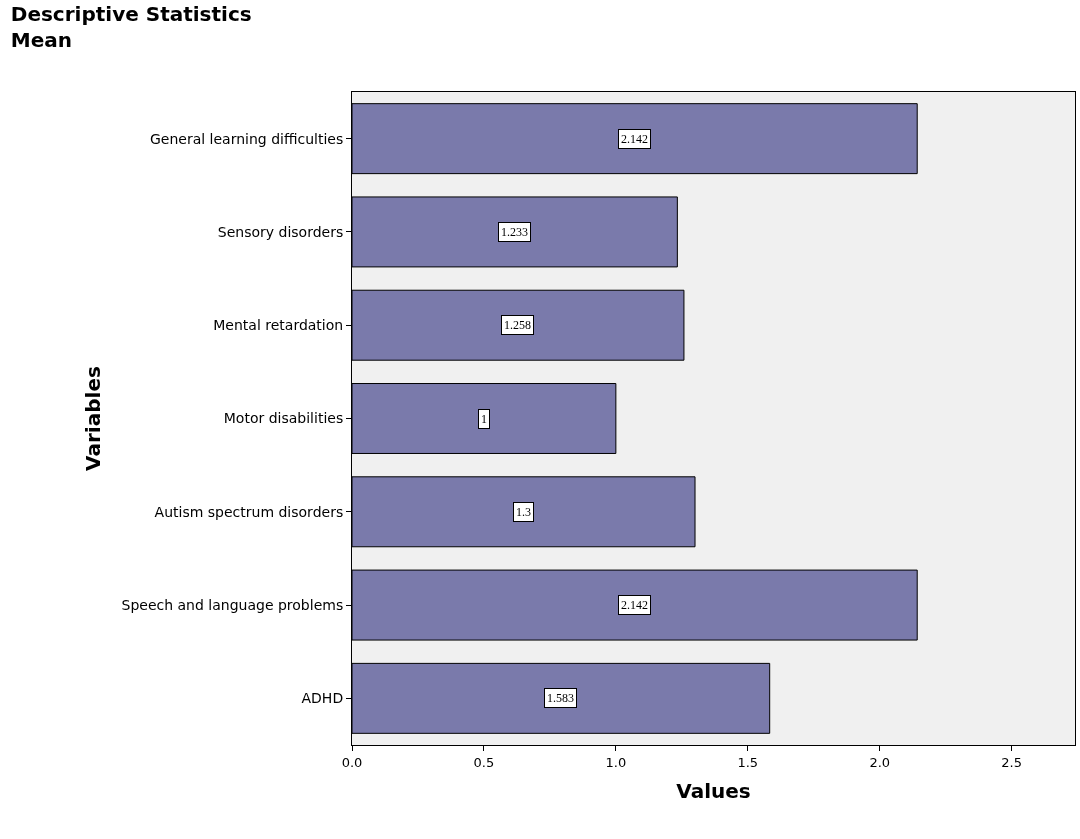 The image size is (1080, 839). I want to click on x-tick-label: 0.5, so click(484, 762).